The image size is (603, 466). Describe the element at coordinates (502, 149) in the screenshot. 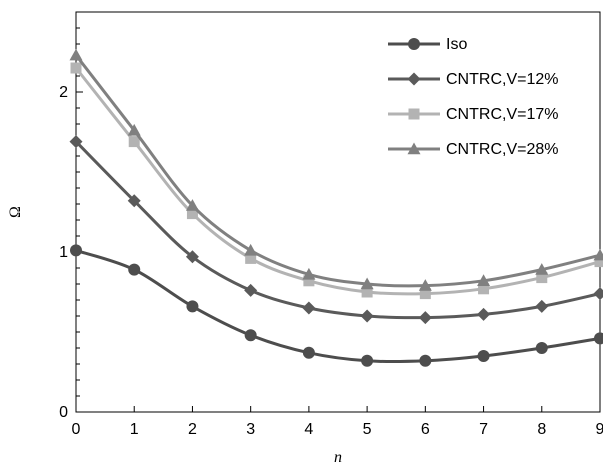

I see `legend-label: CNTRC,V=28%` at that location.